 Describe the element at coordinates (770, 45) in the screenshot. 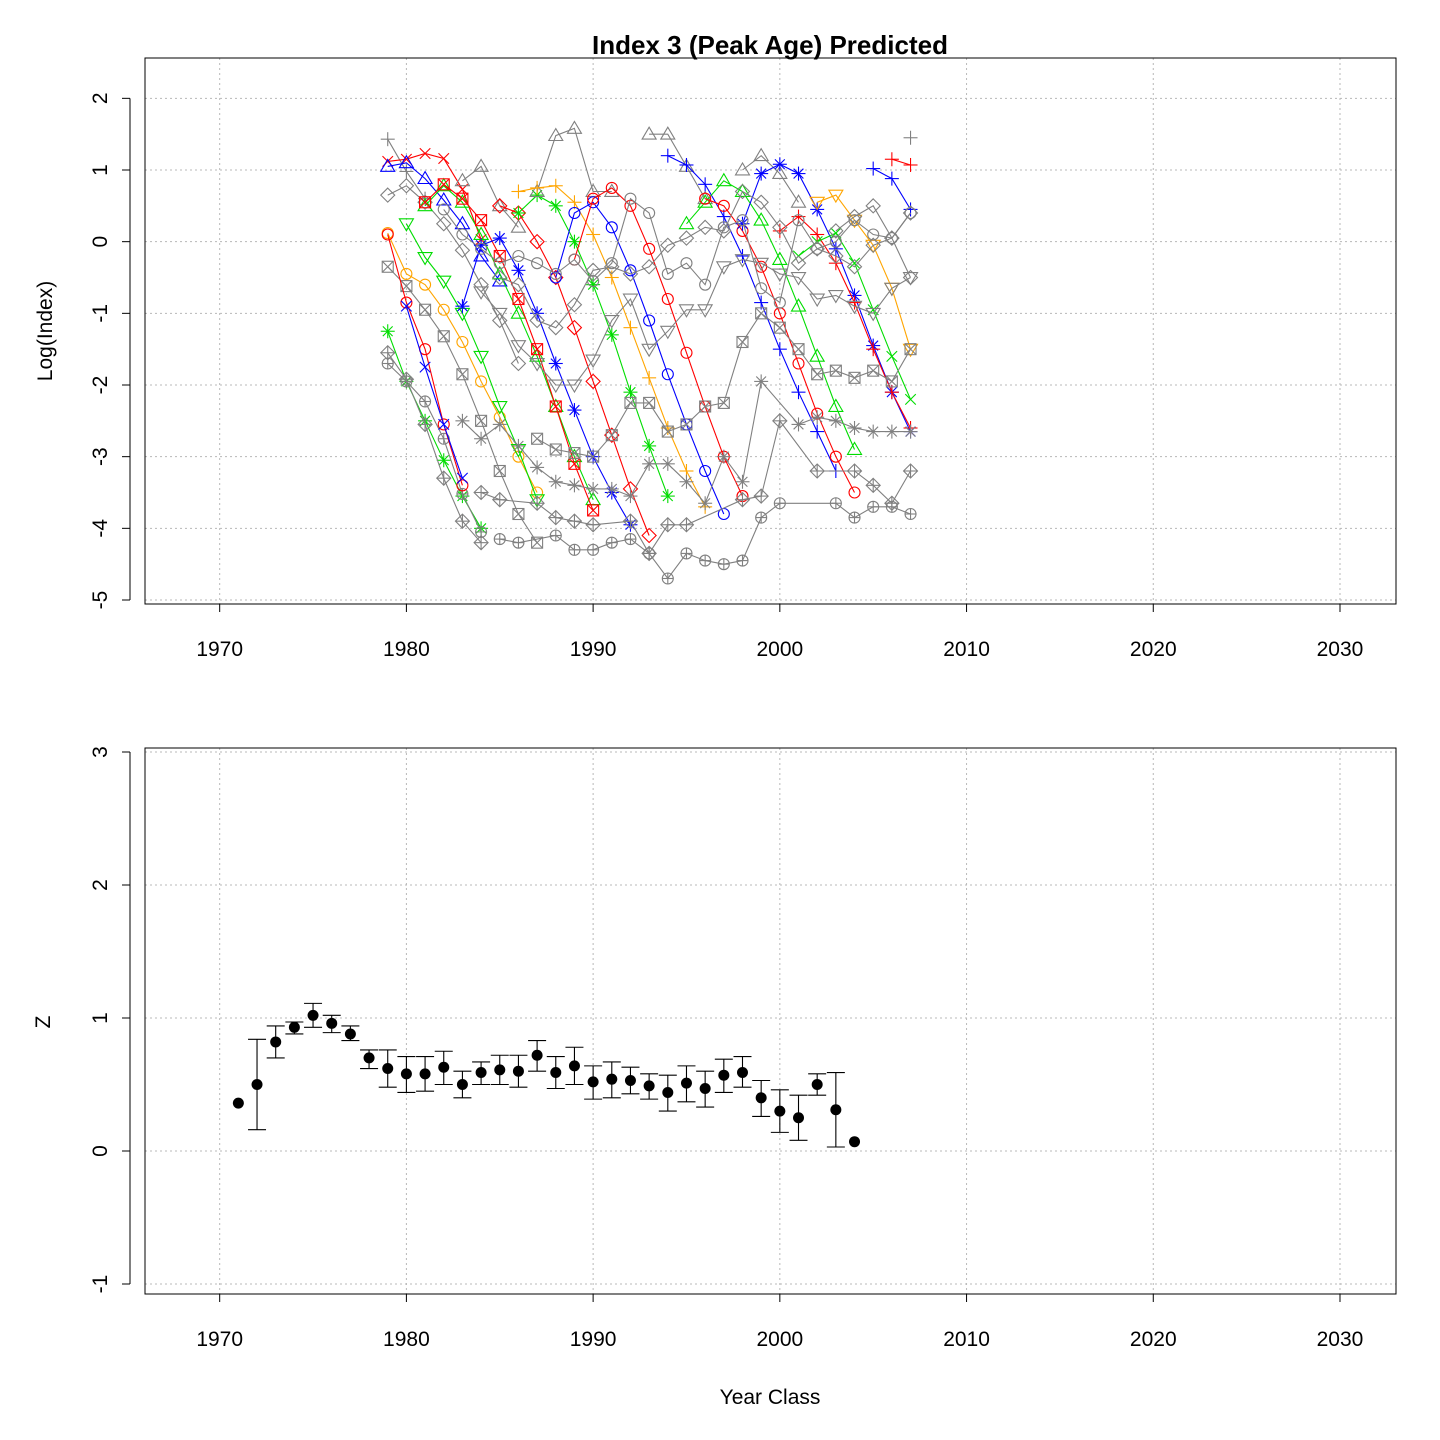

I see `chart-title: Index 3 (Peak Age) Predicted` at that location.